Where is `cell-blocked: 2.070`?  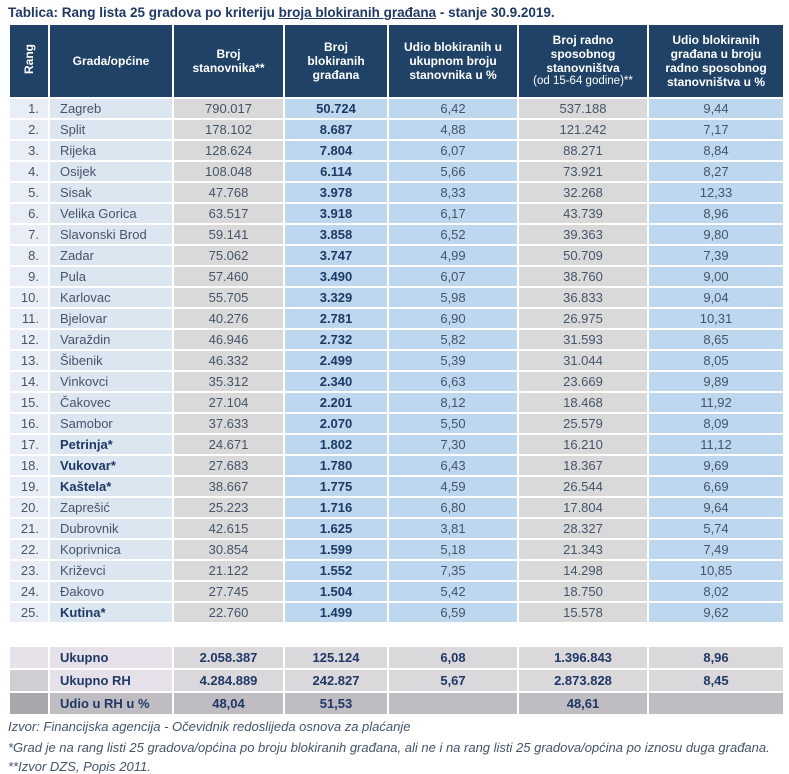
cell-blocked: 2.070 is located at coordinates (336, 423).